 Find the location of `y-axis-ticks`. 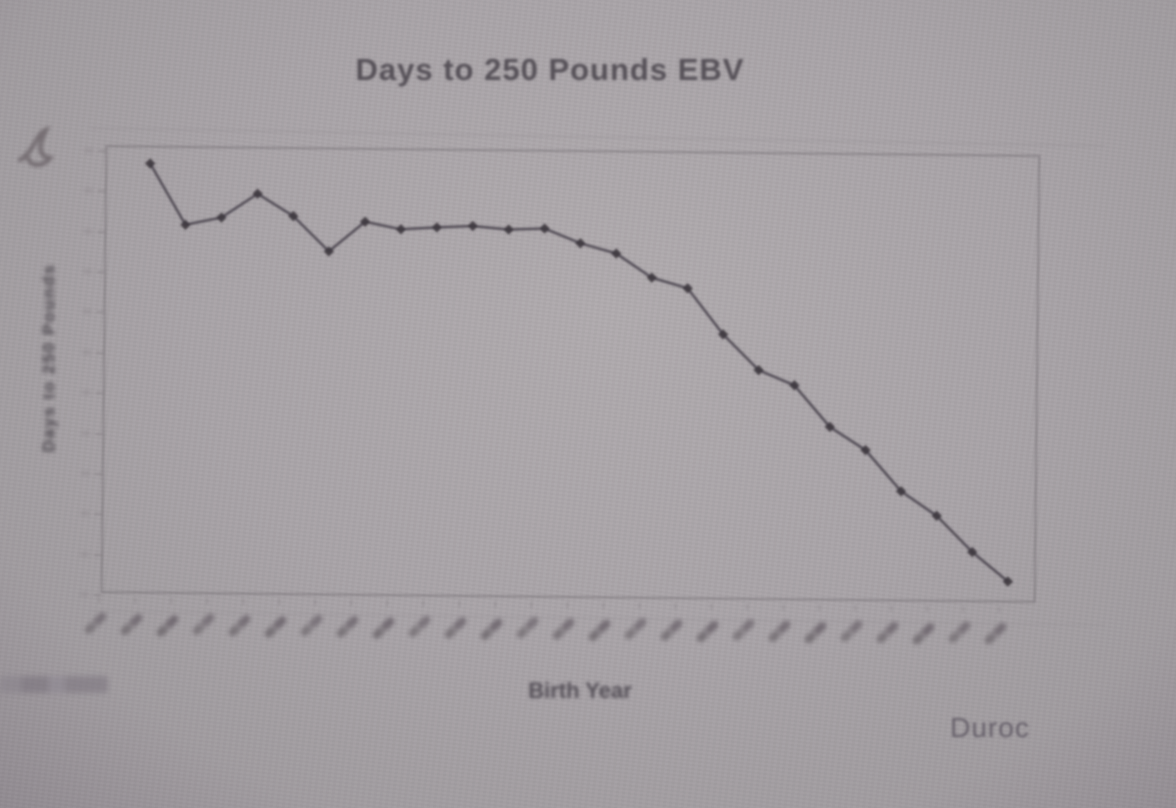

y-axis-ticks is located at coordinates (94, 373).